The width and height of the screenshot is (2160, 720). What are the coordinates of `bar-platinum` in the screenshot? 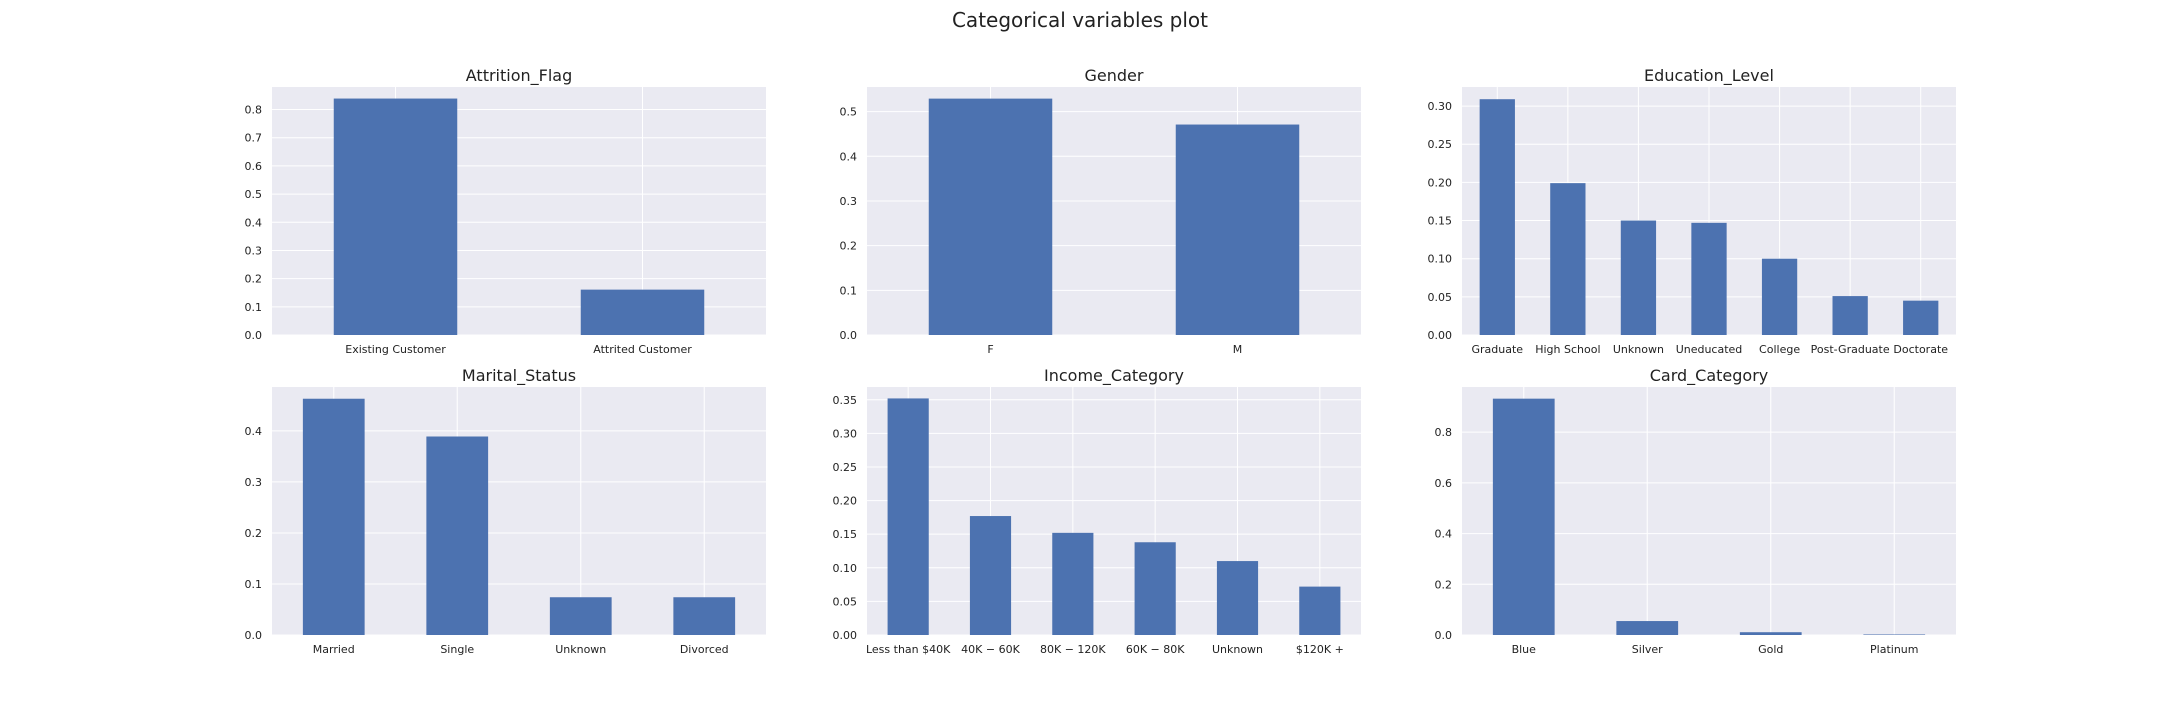 It's located at (1894, 634).